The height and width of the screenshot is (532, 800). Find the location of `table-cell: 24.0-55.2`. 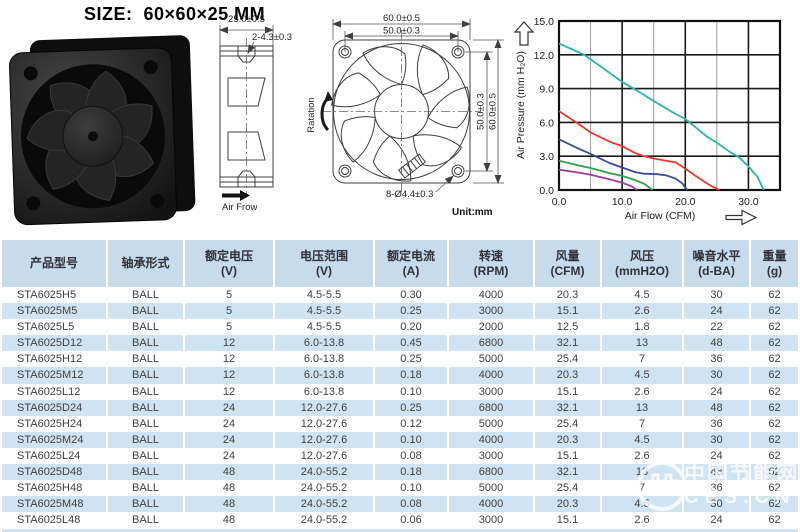

table-cell: 24.0-55.2 is located at coordinates (324, 488).